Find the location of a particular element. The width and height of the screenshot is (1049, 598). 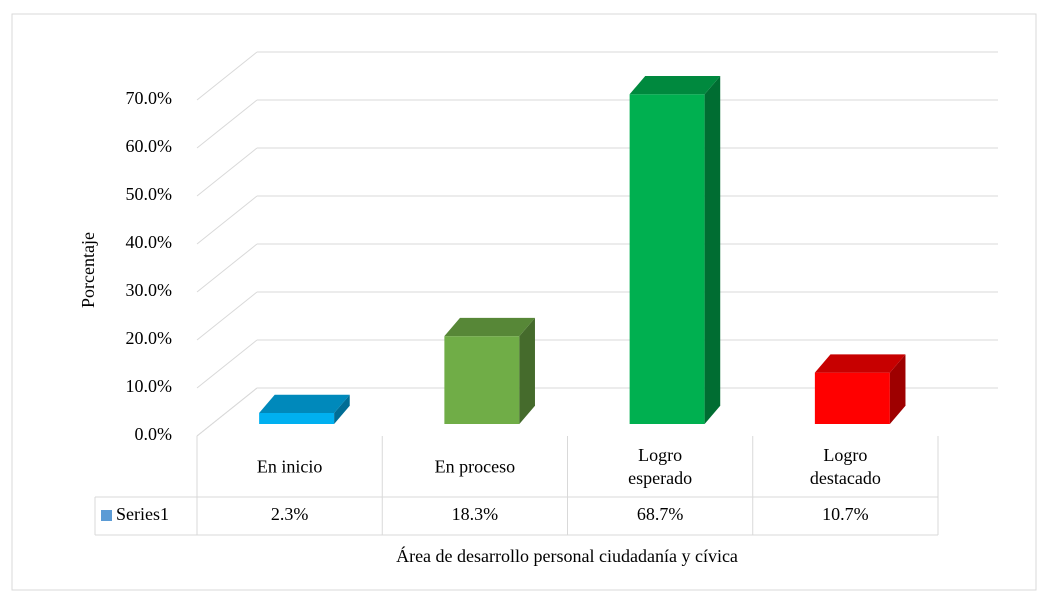

legend-label: Series1 is located at coordinates (142, 514).